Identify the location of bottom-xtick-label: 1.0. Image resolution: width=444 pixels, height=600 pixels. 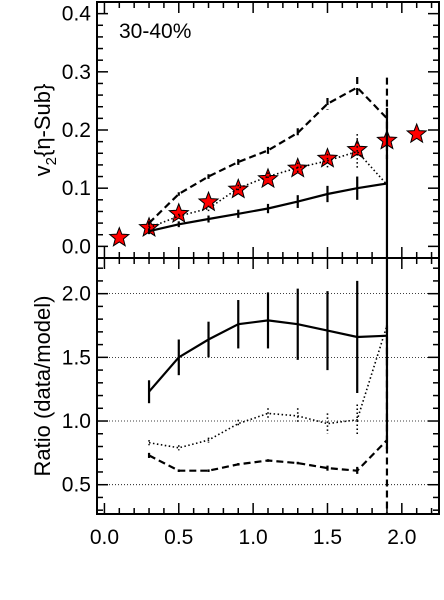
(253, 537).